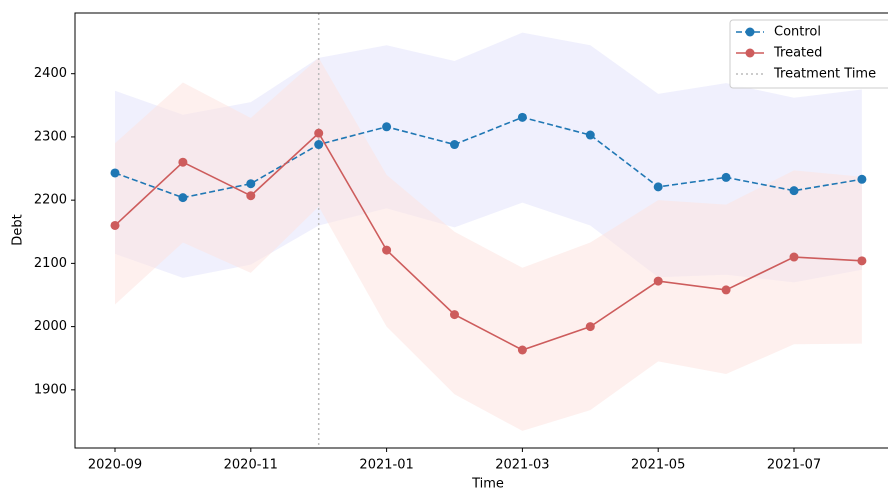  Describe the element at coordinates (50, 263) in the screenshot. I see `y-tick-label: 2100` at that location.